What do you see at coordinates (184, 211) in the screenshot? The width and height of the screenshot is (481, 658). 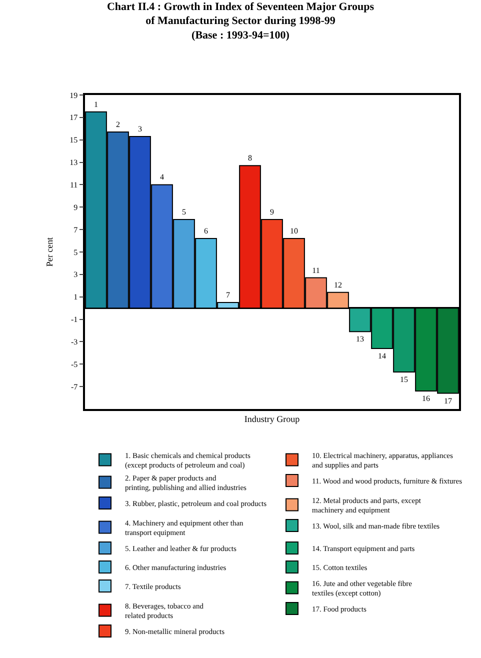 I see `text: 5` at bounding box center [184, 211].